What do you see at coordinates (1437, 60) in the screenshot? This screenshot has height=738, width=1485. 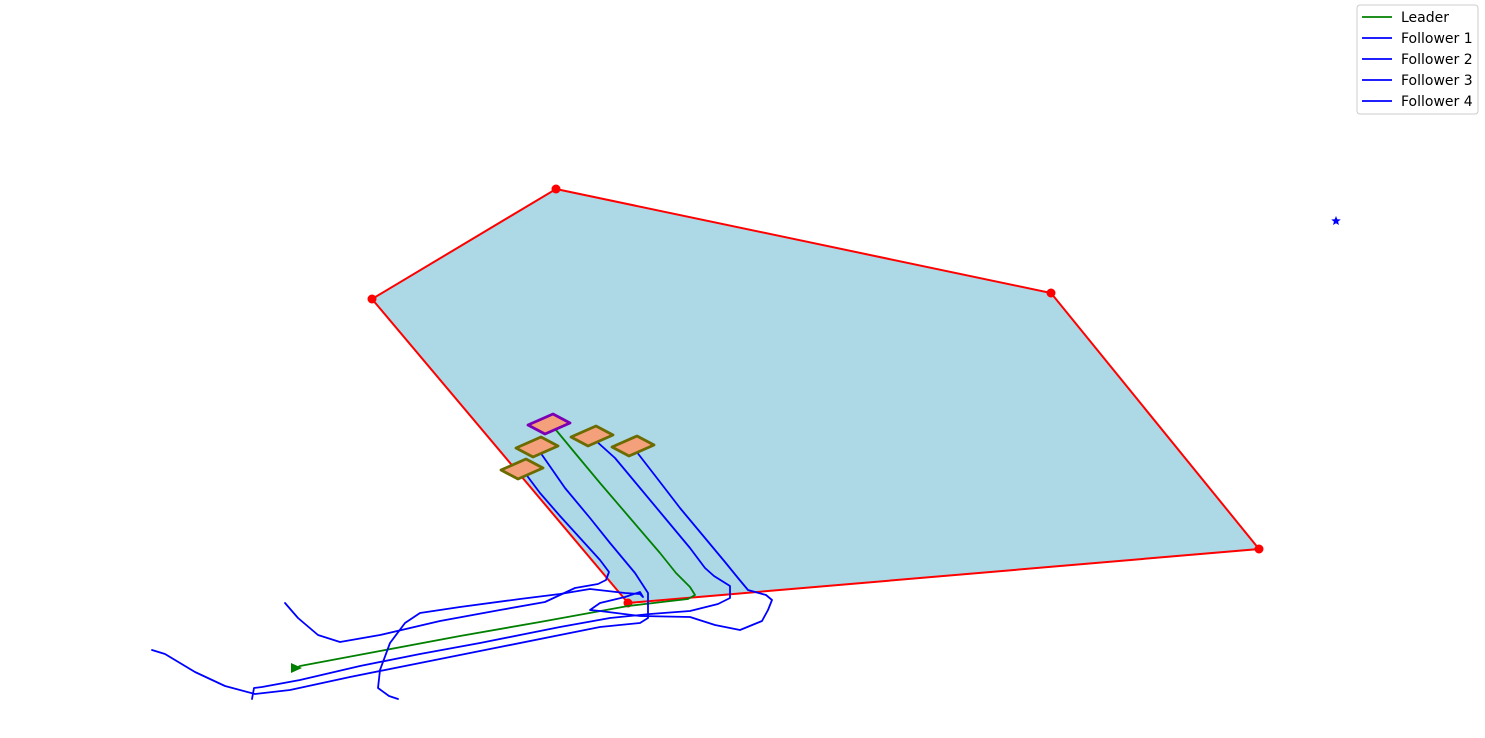 I see `legend-label-3: Follower 2` at bounding box center [1437, 60].